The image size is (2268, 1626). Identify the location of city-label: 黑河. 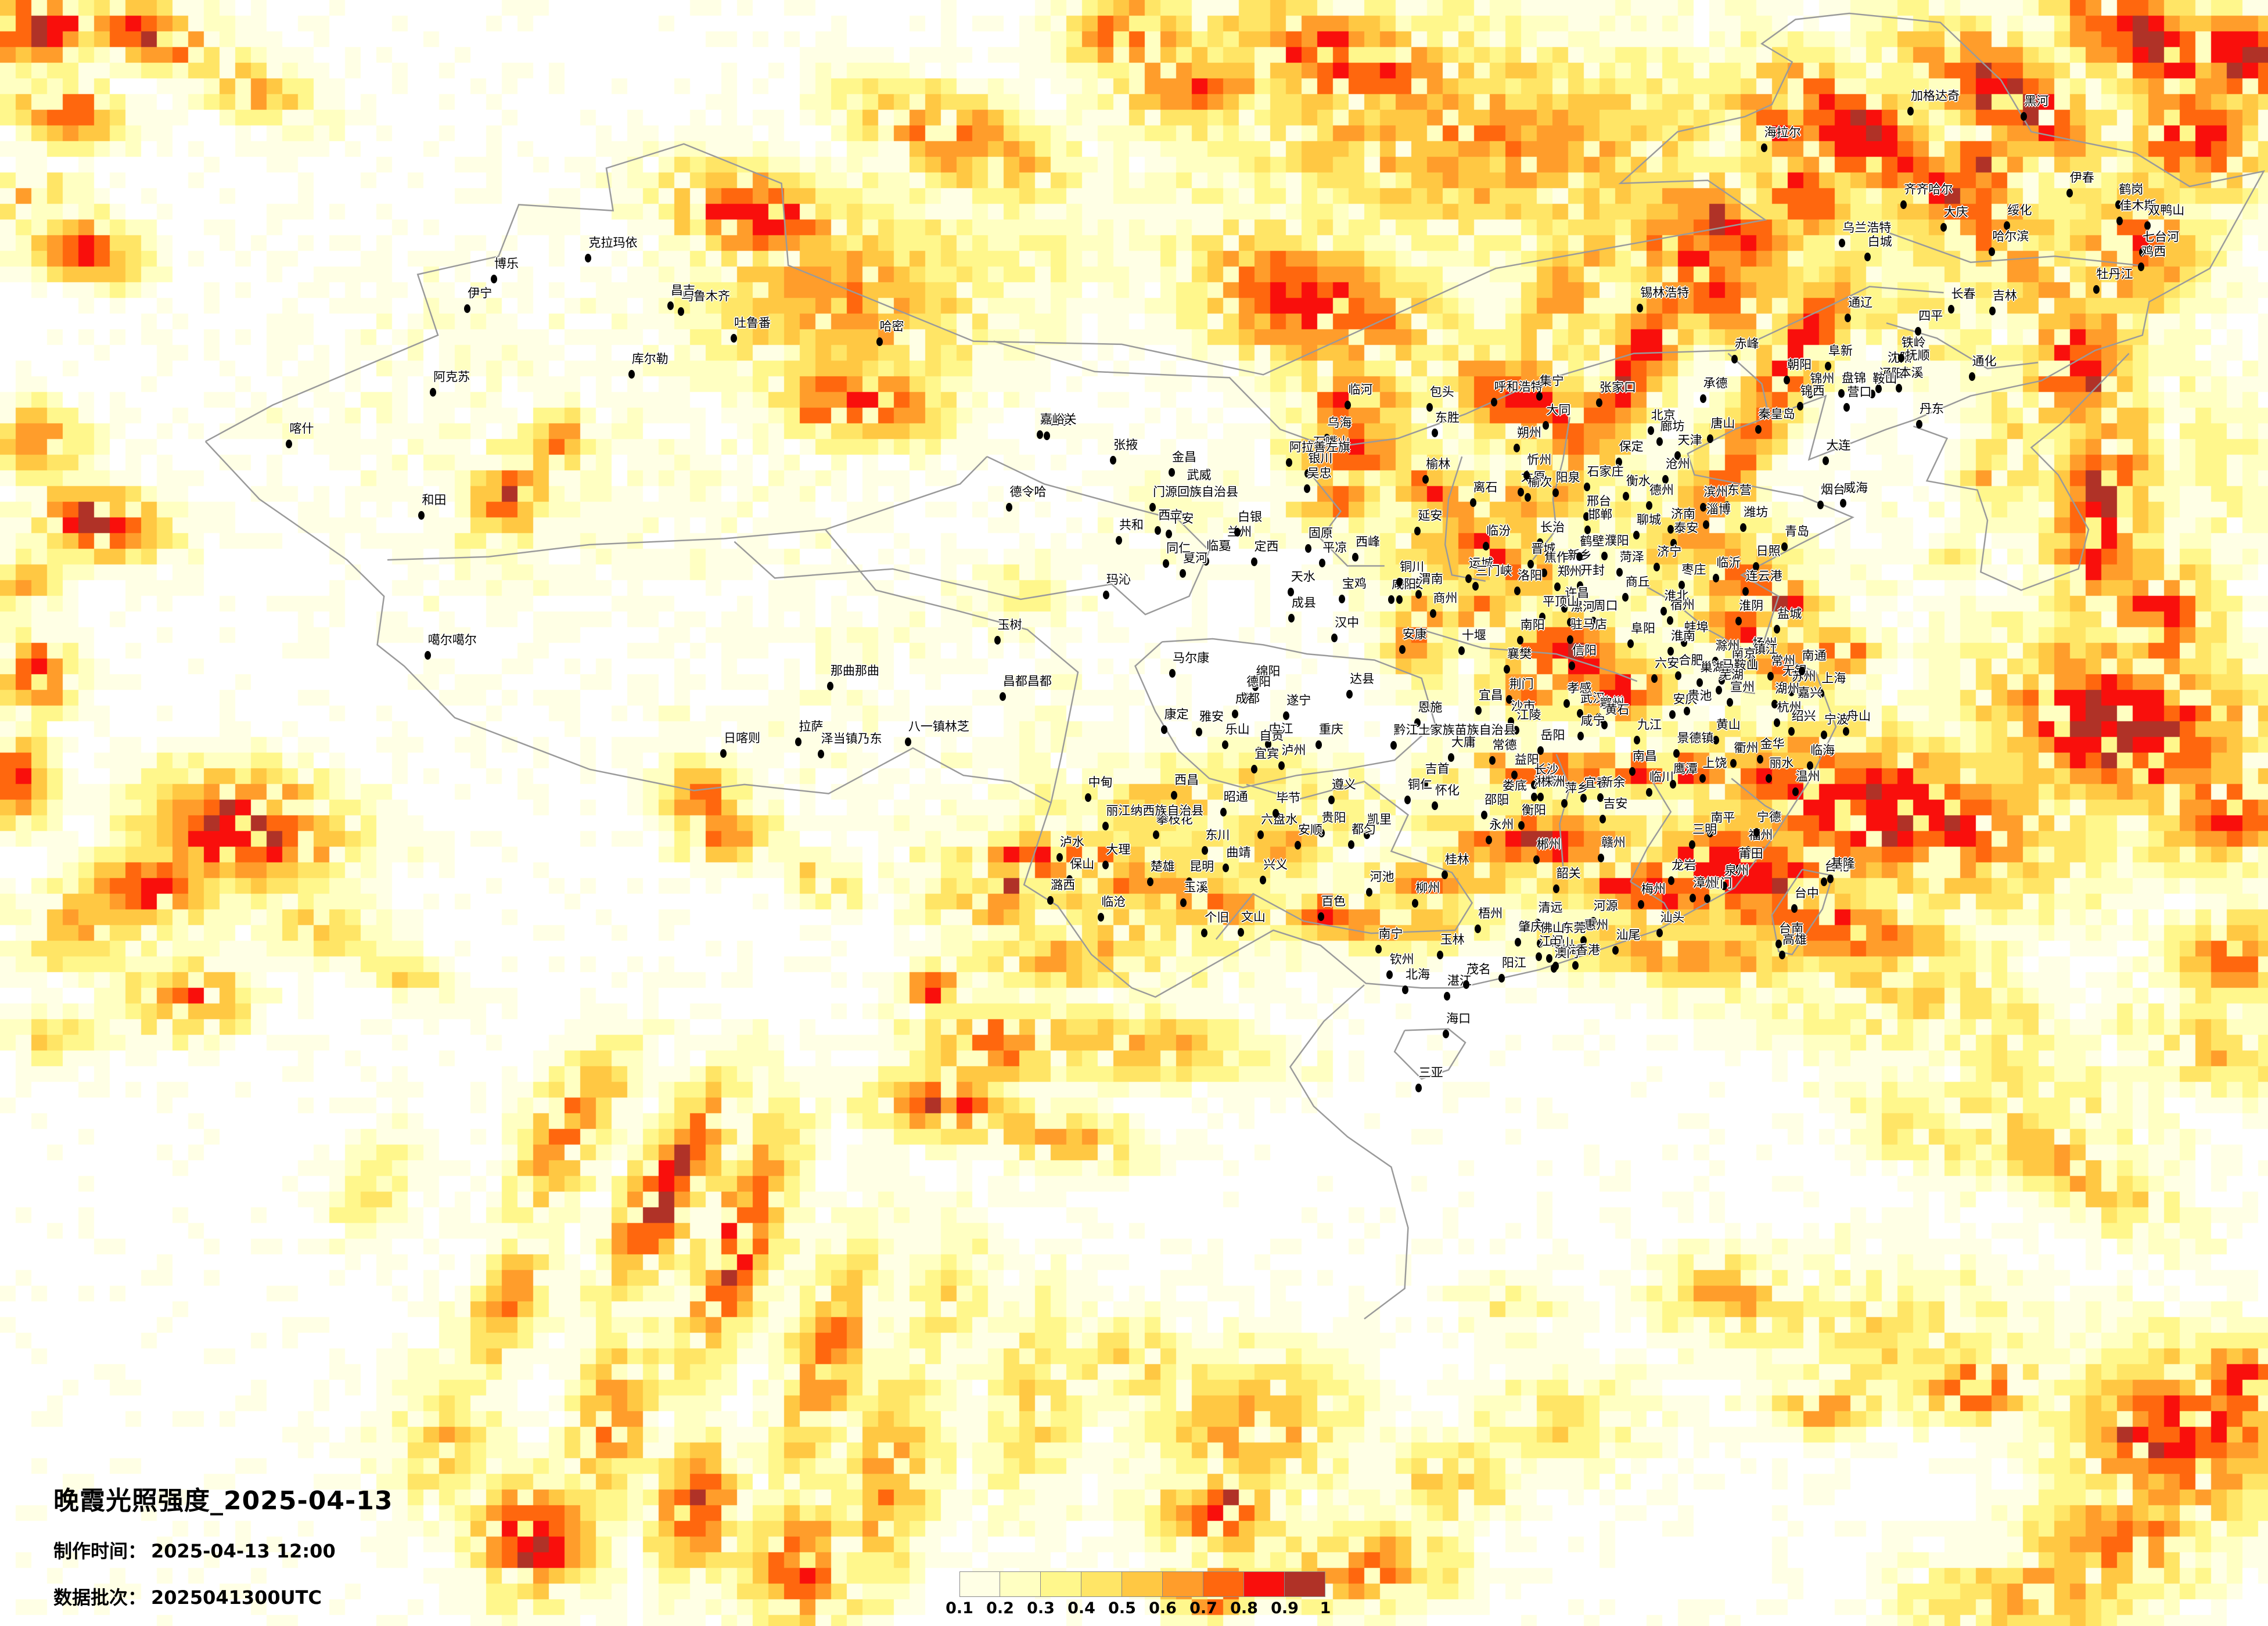
(2036, 101).